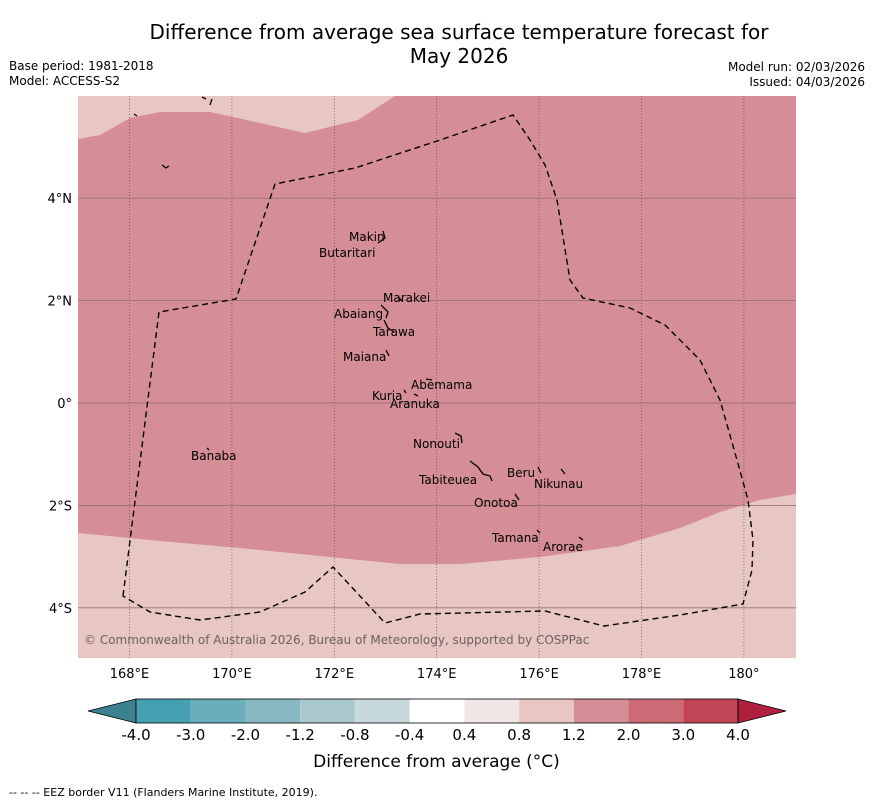 The width and height of the screenshot is (873, 804). What do you see at coordinates (300, 735) in the screenshot?
I see `colorbar-tick-label: -1.2` at bounding box center [300, 735].